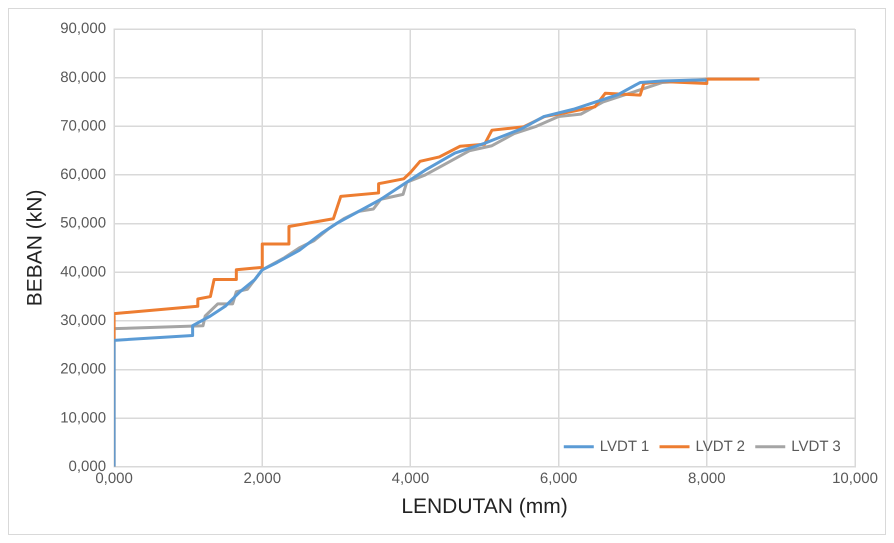  Describe the element at coordinates (83, 321) in the screenshot. I see `y-tick-label: 30,000` at that location.